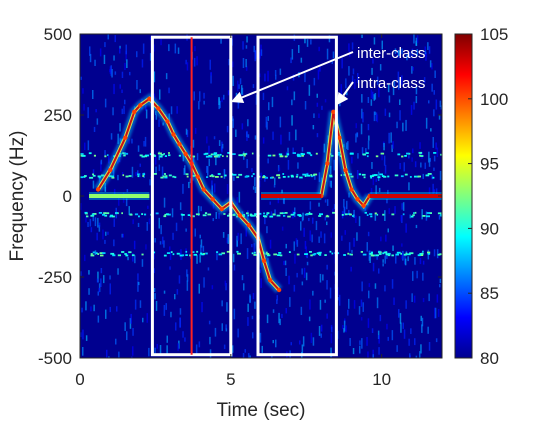 The width and height of the screenshot is (558, 427). I want to click on colorbar, so click(463, 196).